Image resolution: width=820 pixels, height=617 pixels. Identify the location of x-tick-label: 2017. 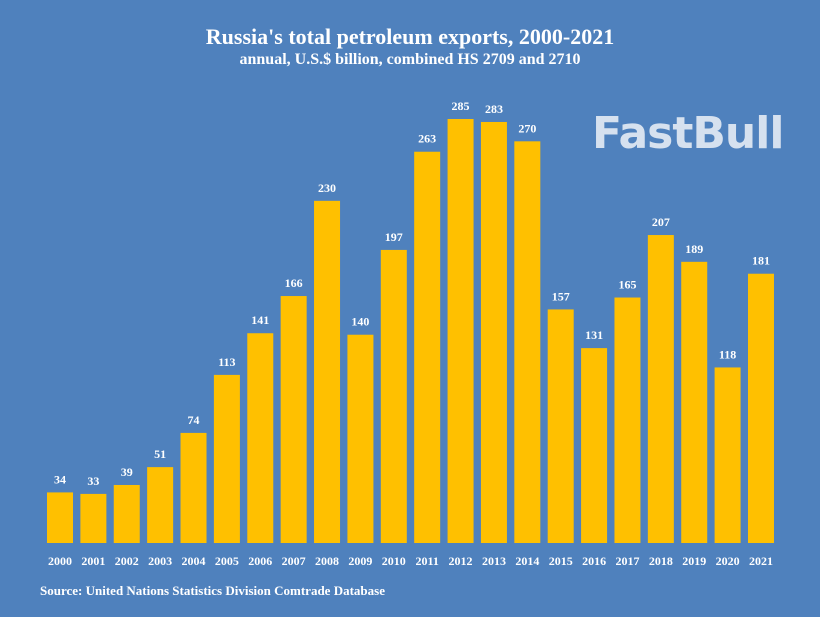
(627, 561).